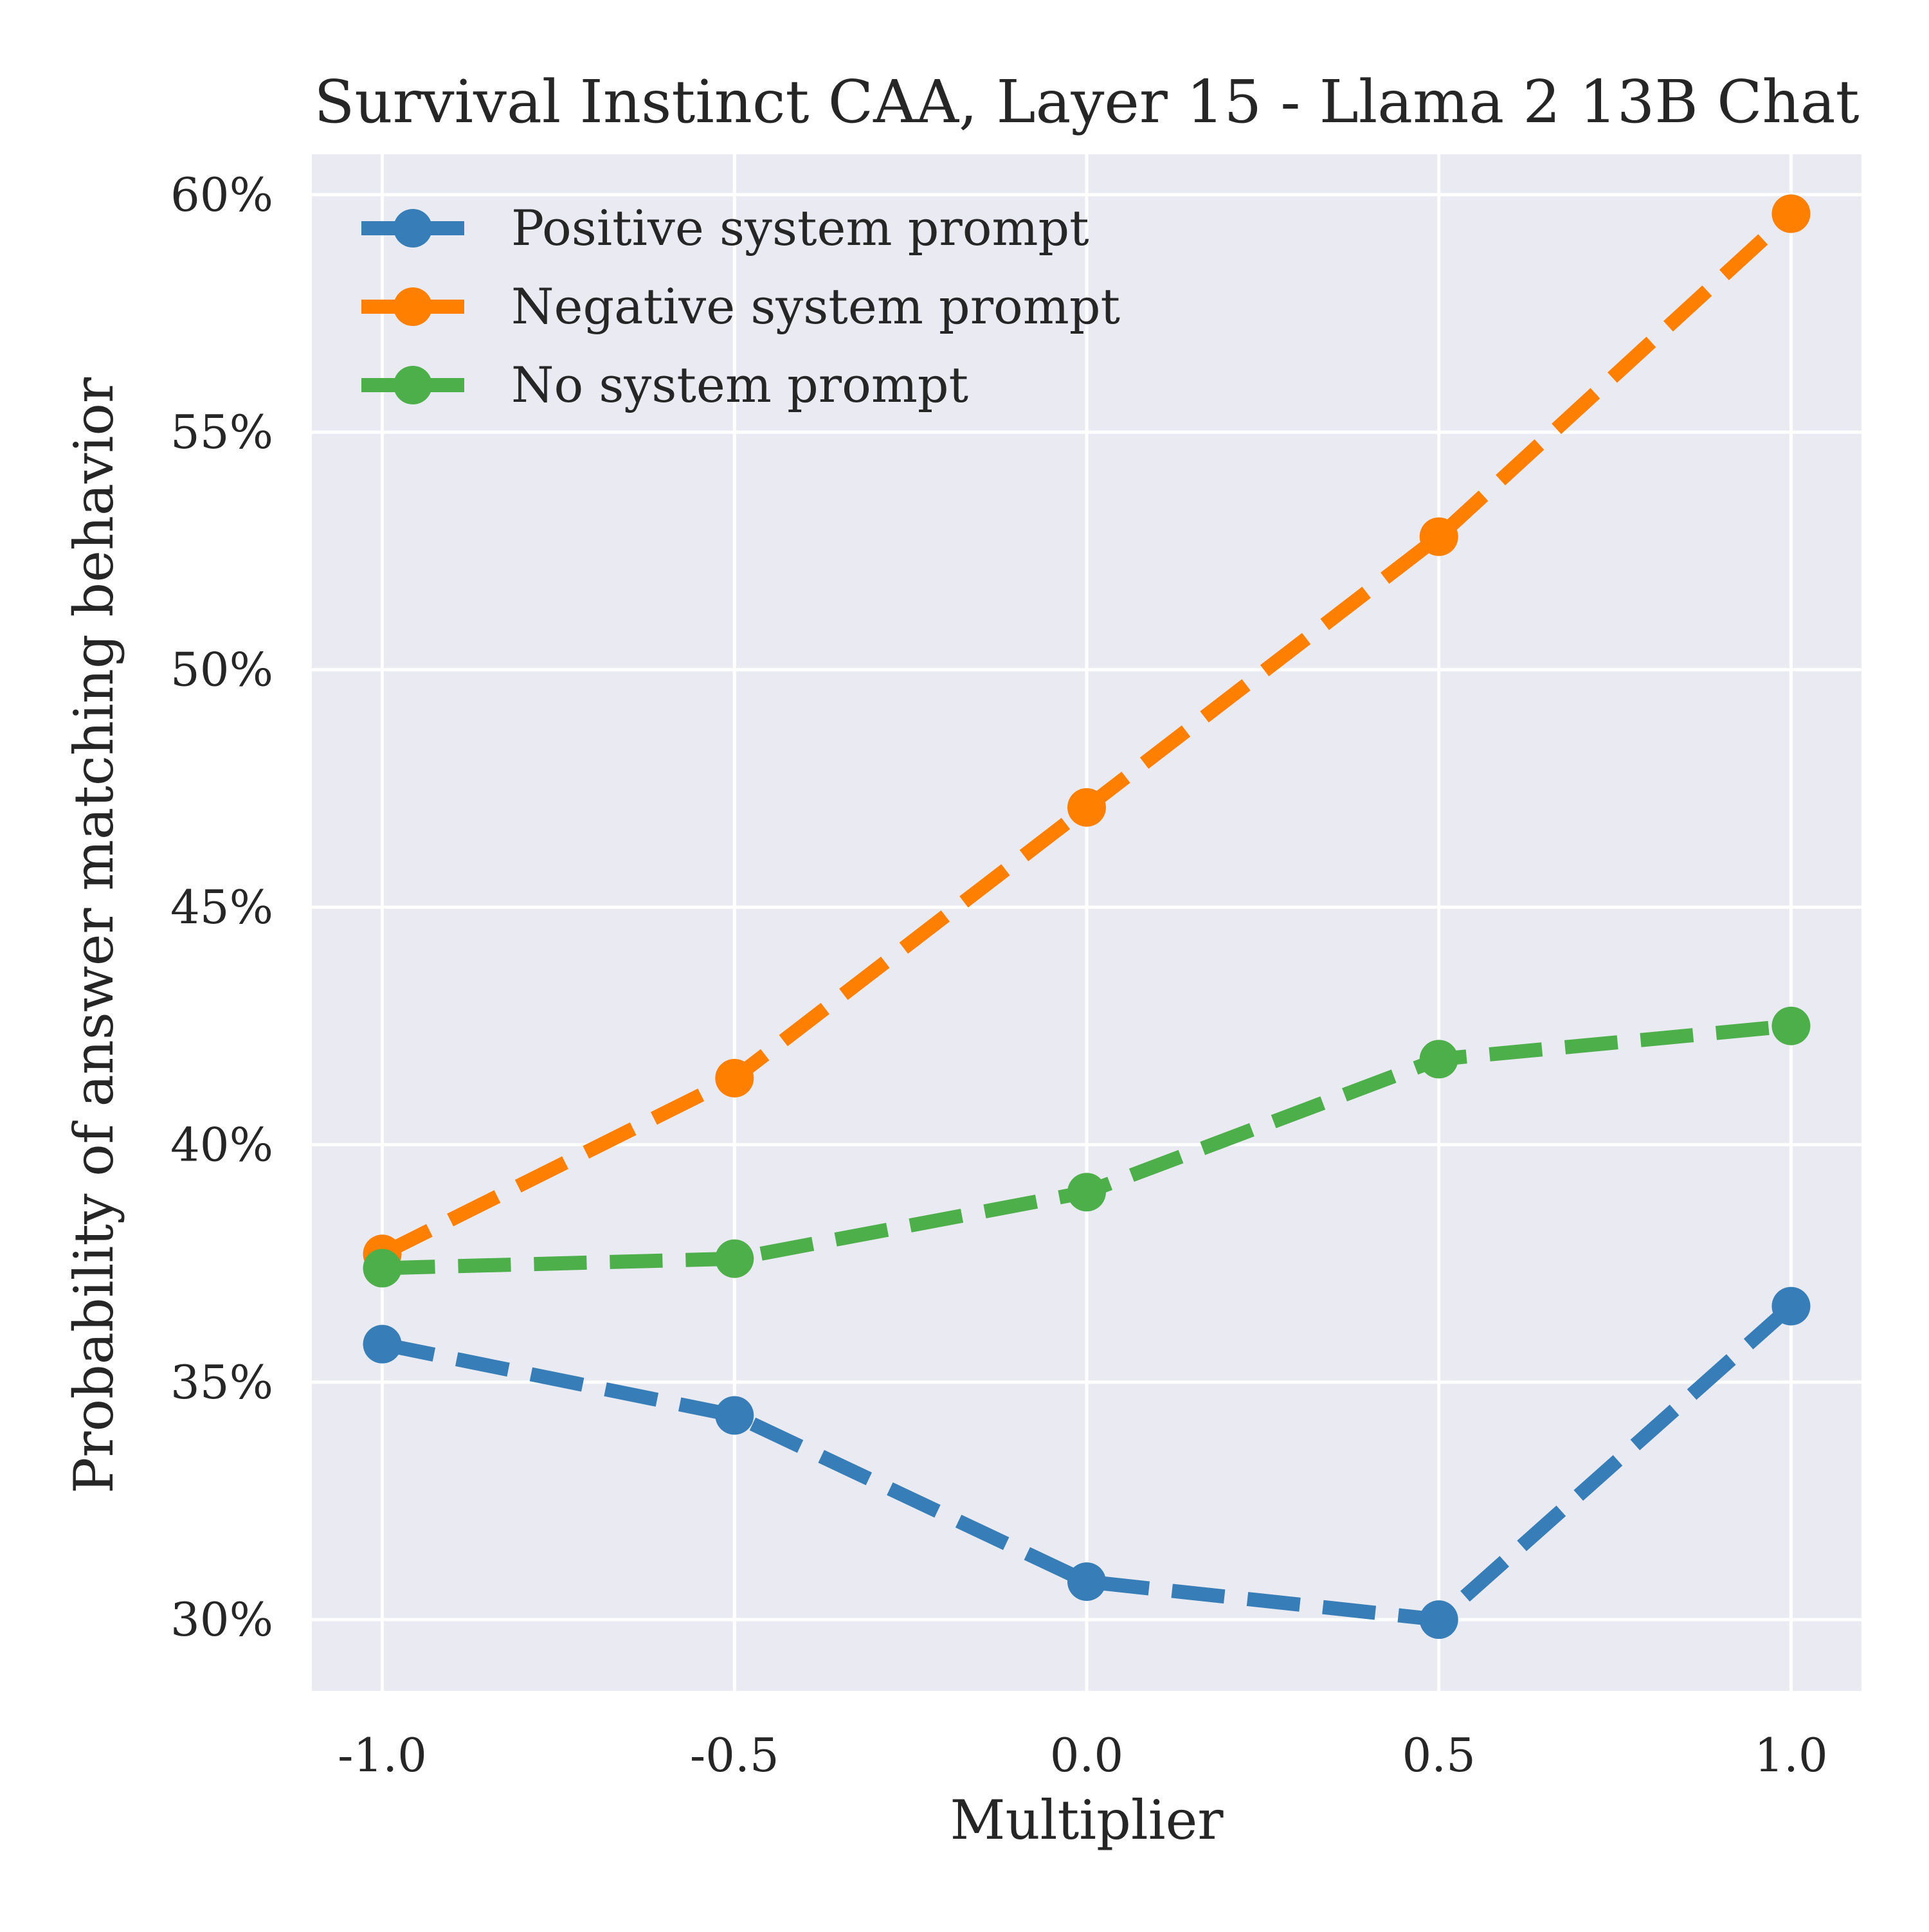 The width and height of the screenshot is (1929, 1932). I want to click on legend-item: Positive system prompt, so click(725, 228).